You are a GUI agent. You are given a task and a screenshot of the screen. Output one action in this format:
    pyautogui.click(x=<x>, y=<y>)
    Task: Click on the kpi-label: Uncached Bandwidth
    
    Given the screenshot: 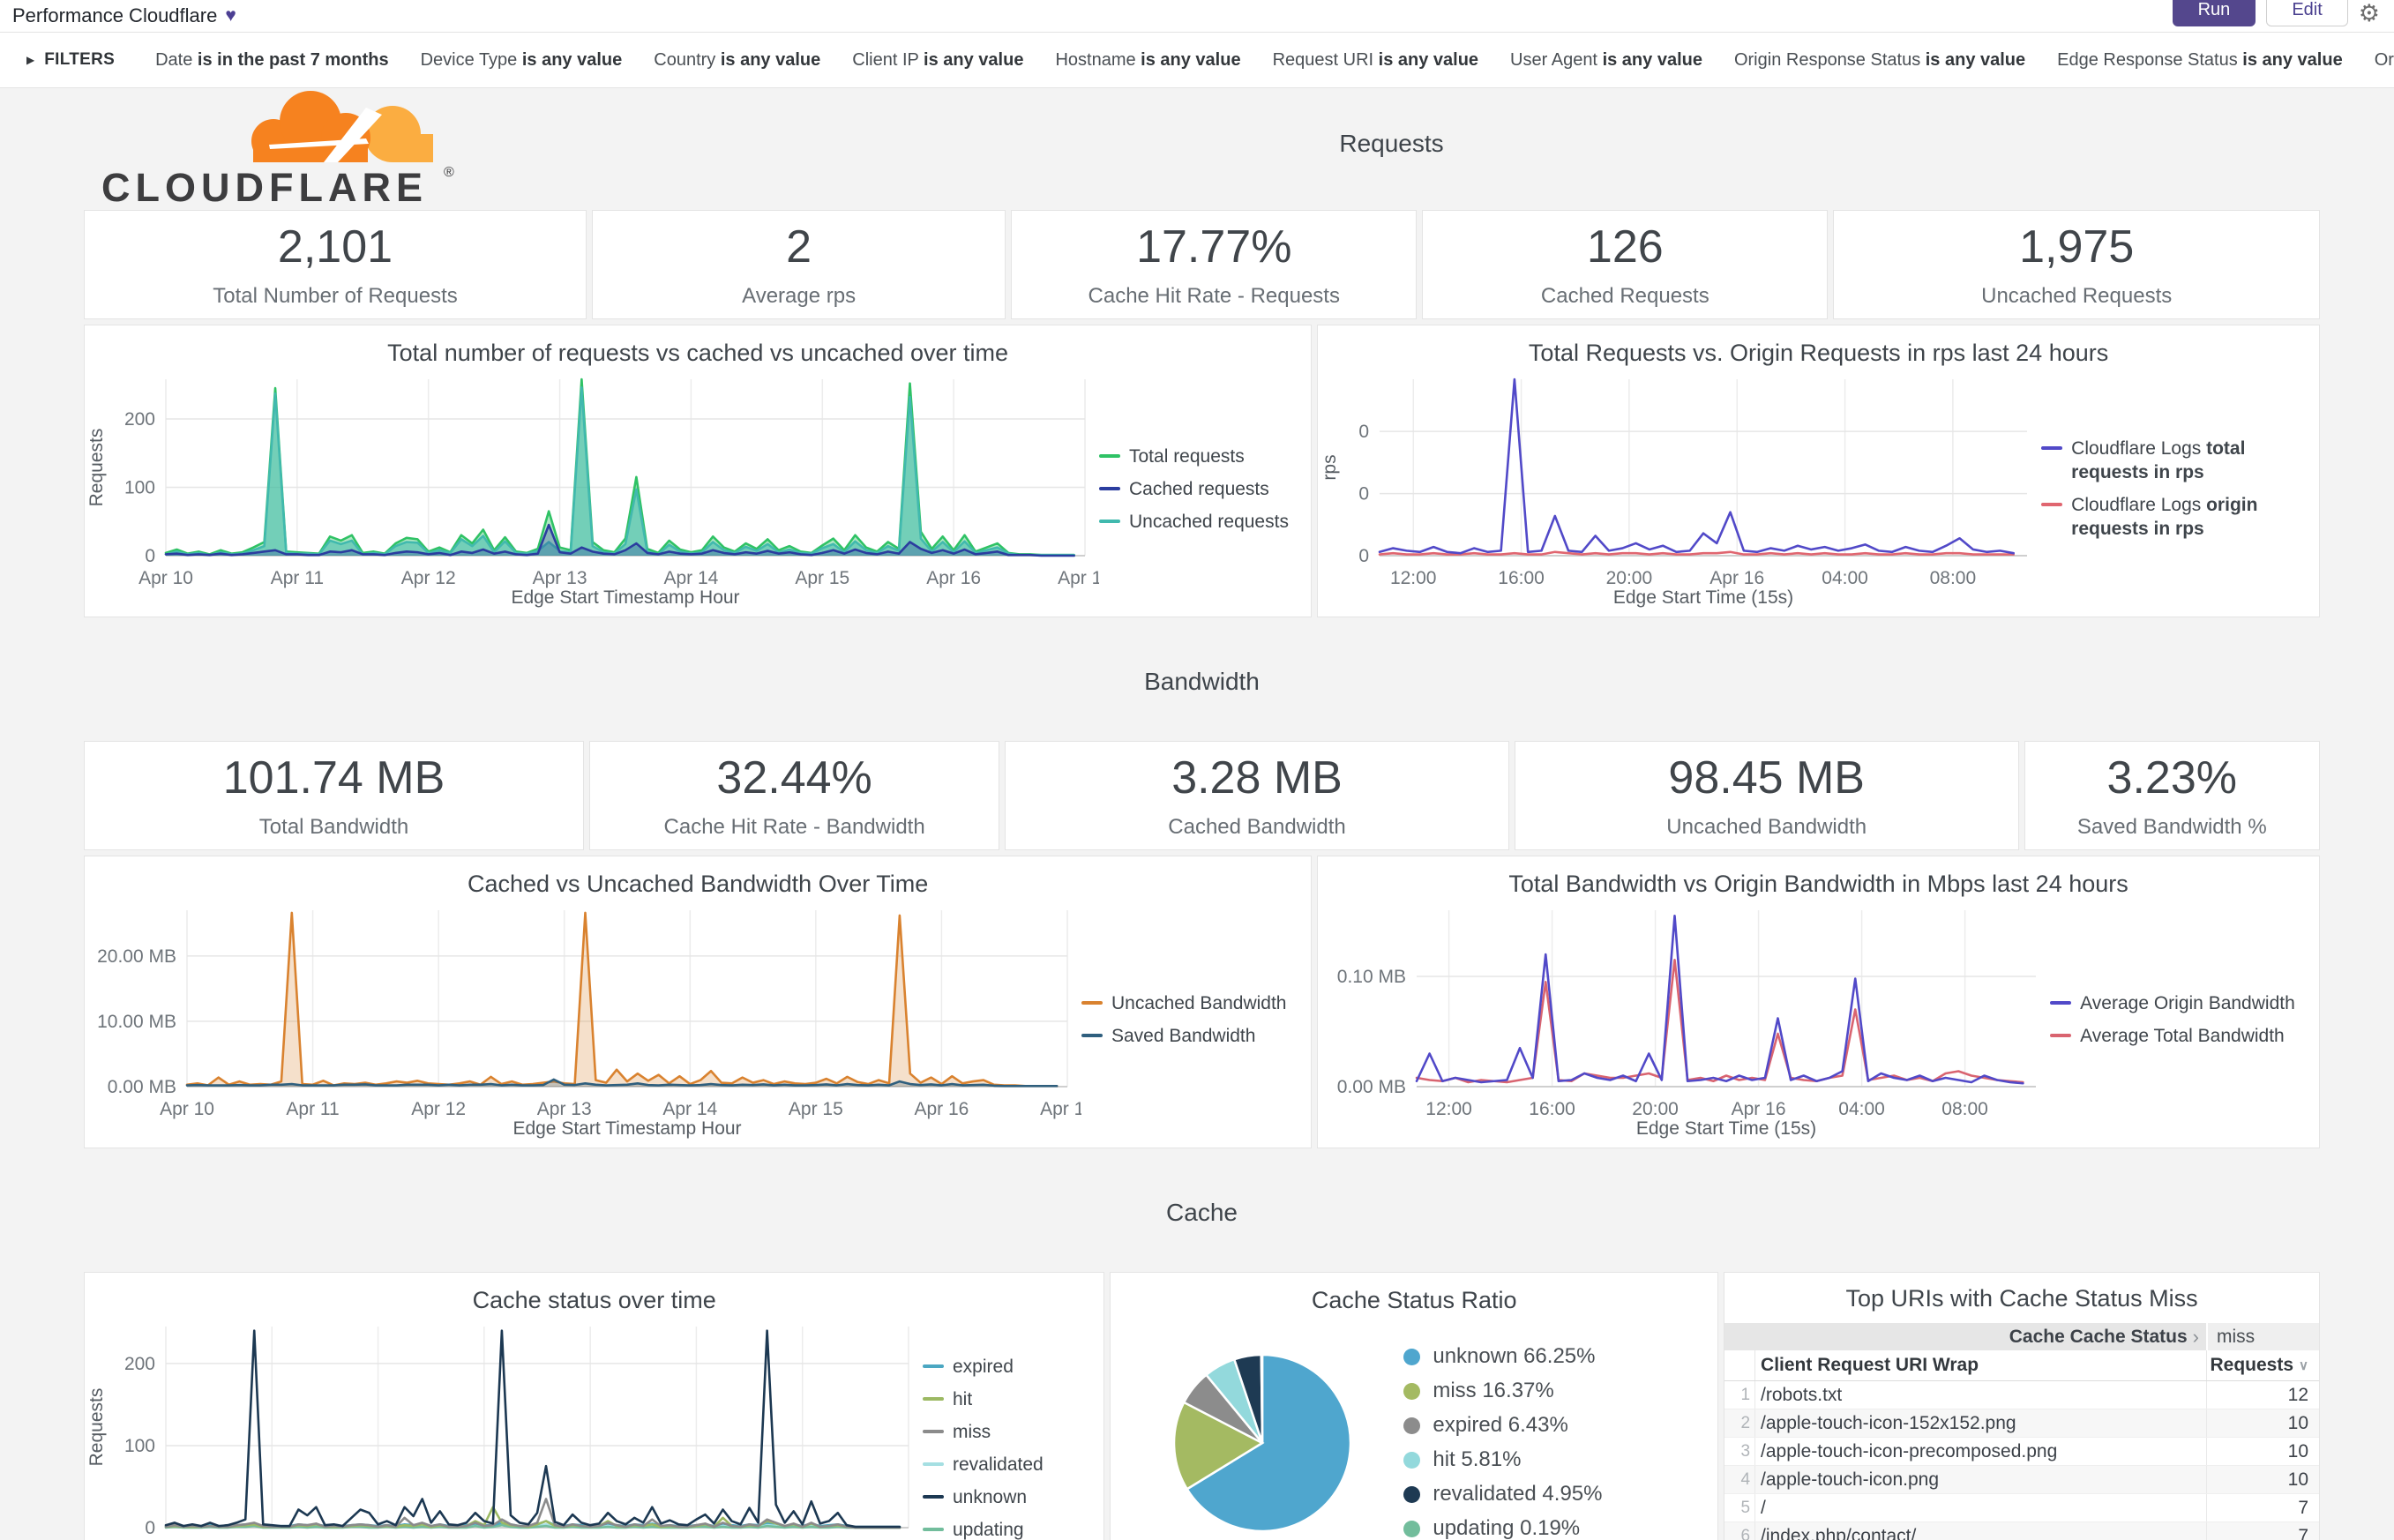 What is the action you would take?
    pyautogui.click(x=1766, y=827)
    